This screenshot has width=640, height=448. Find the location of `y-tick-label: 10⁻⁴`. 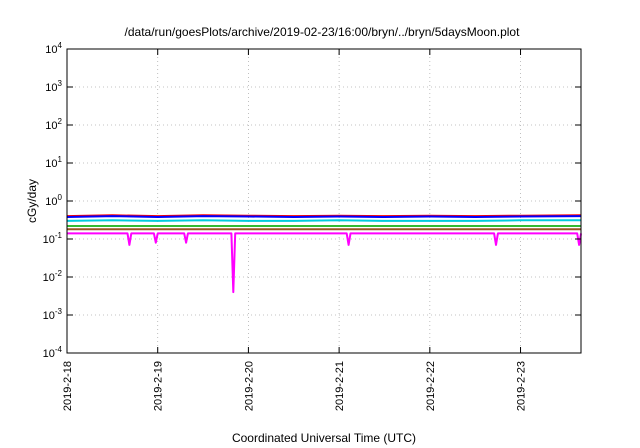

y-tick-label: 10⁻⁴ is located at coordinates (53, 352).